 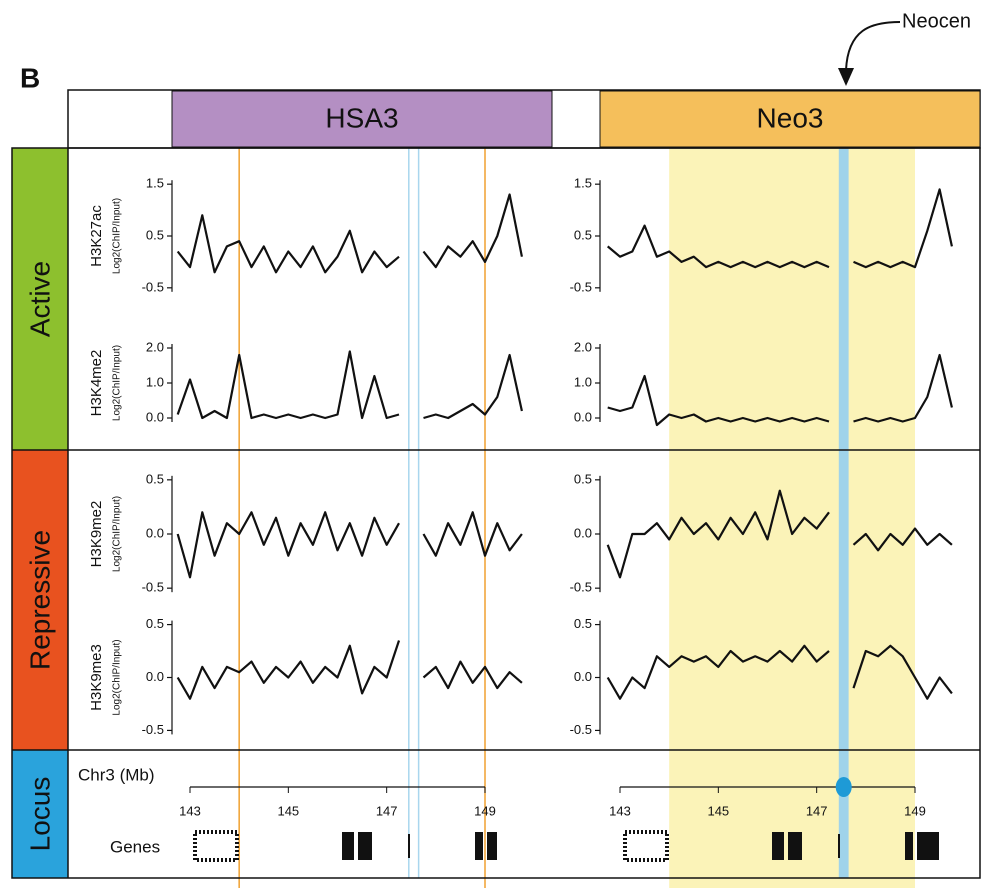 I want to click on row-label: Repressive, so click(x=39, y=600).